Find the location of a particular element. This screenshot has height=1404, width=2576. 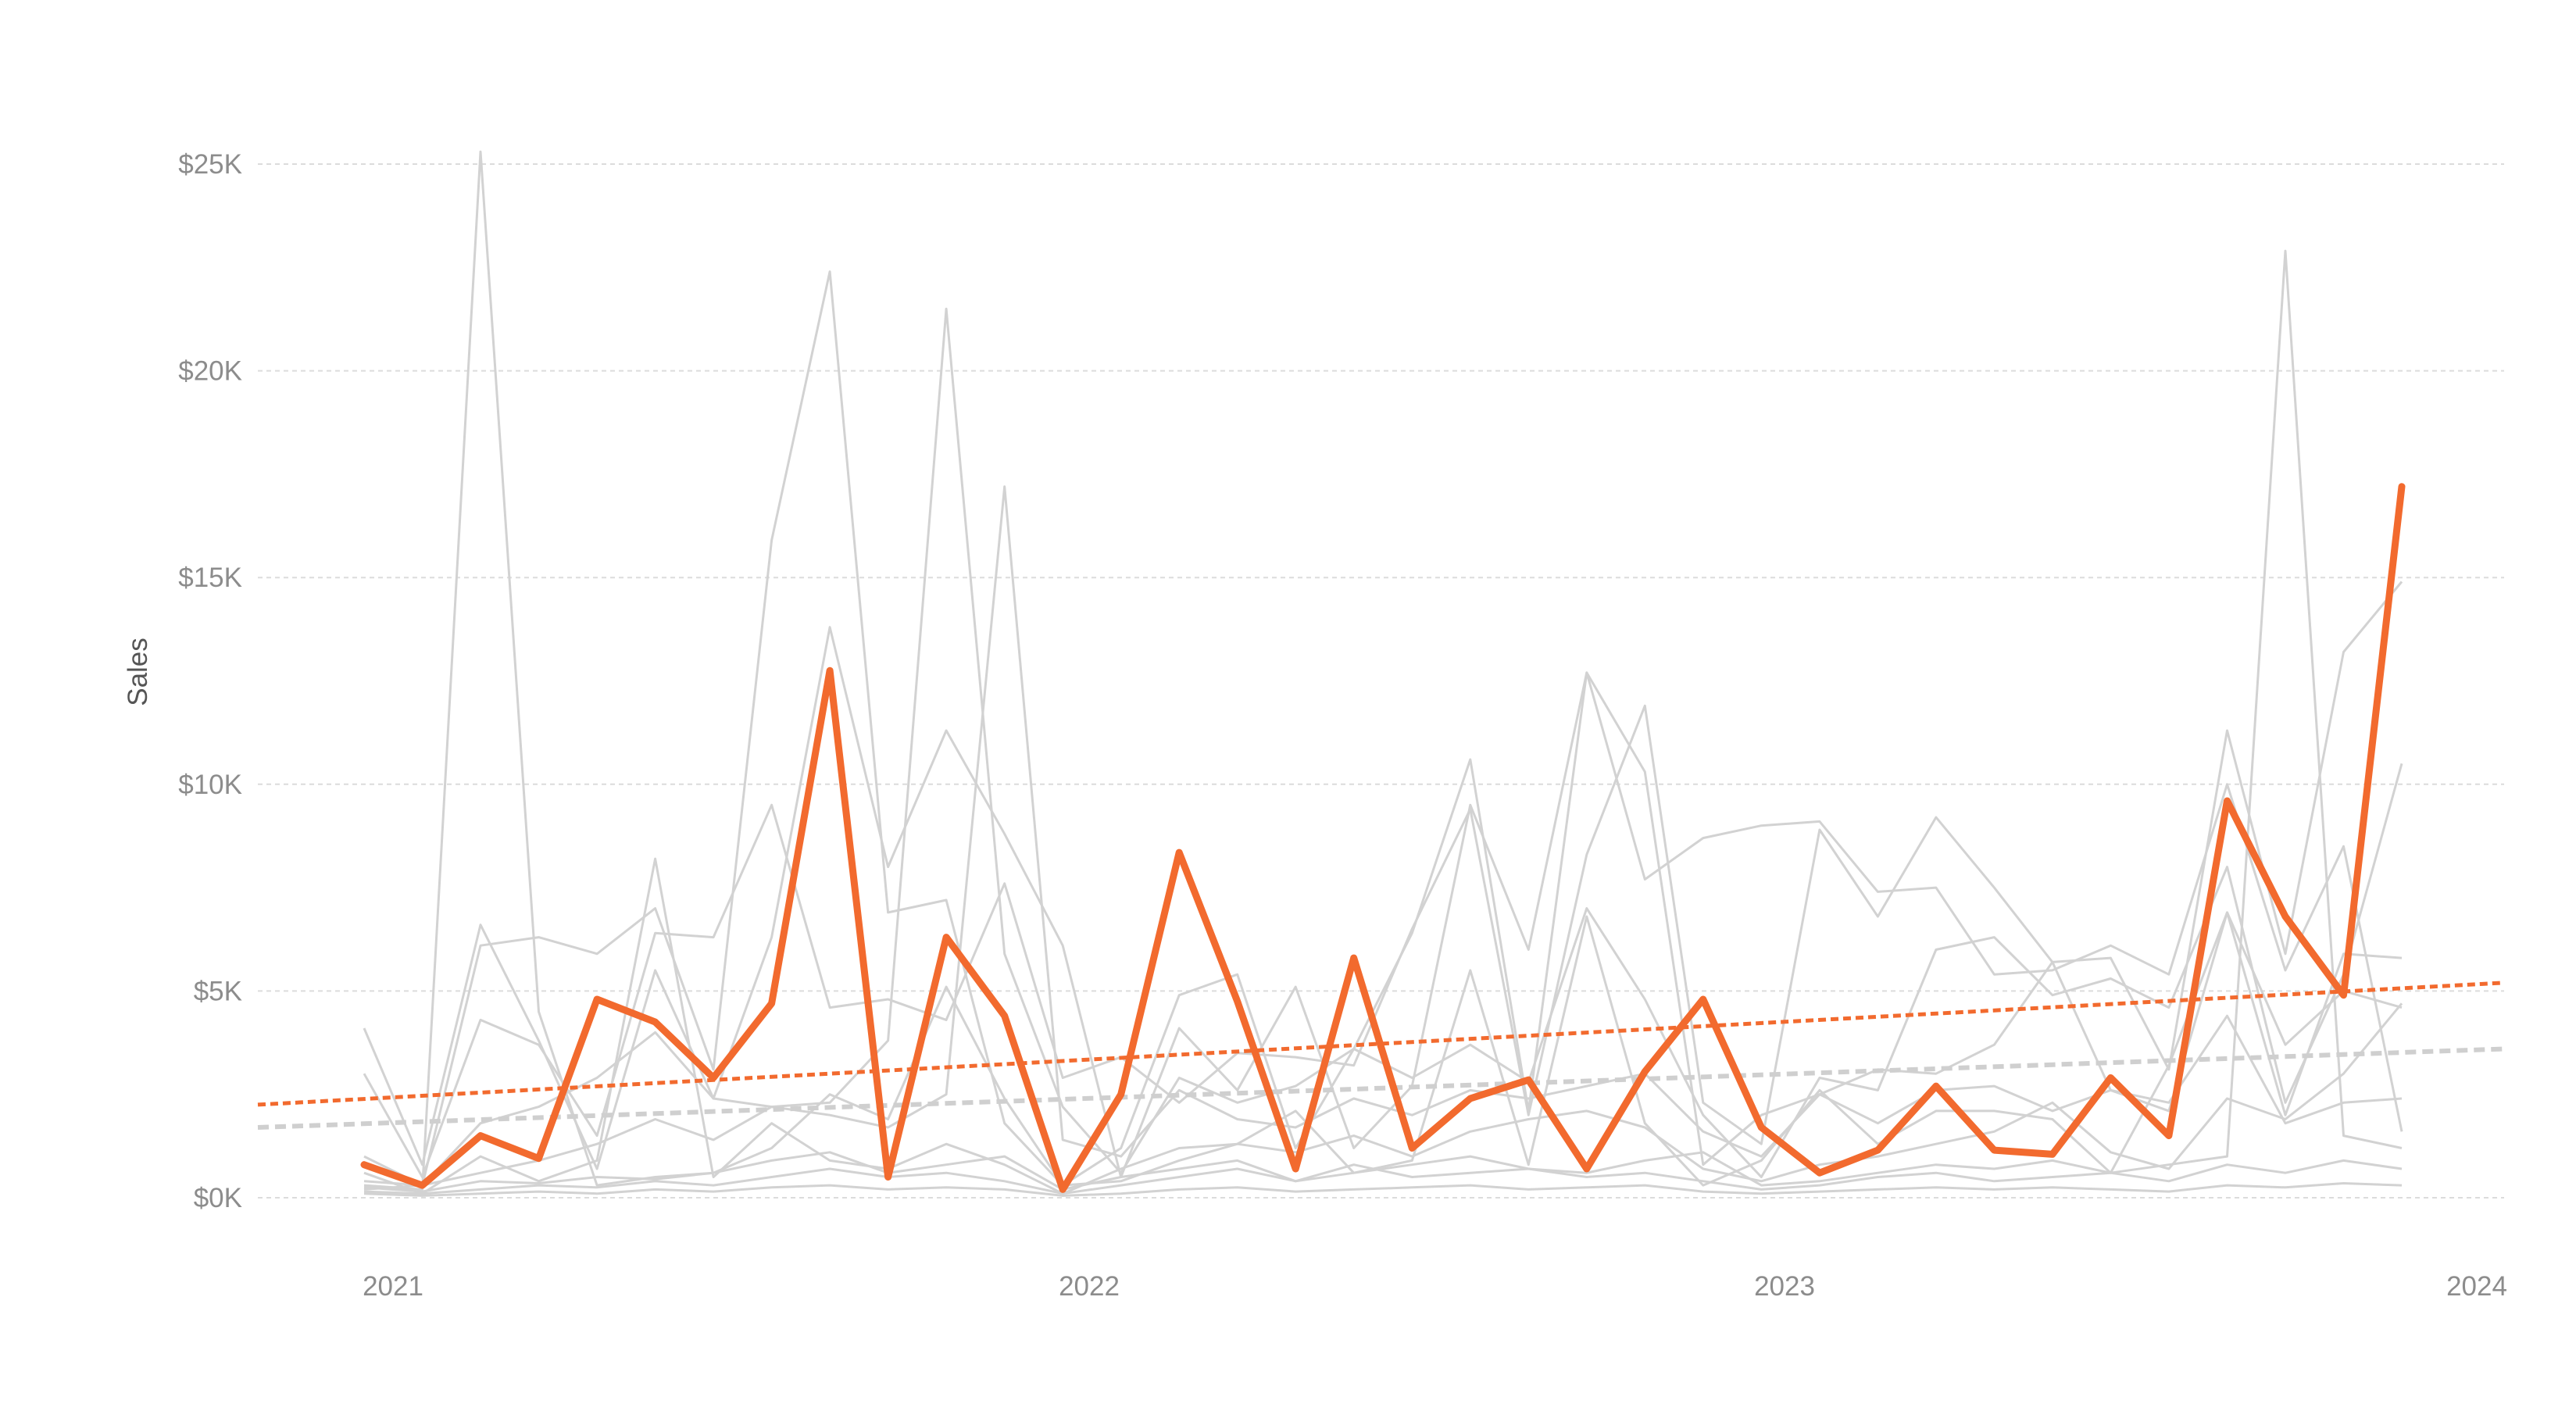

x-tick-label: 2024 is located at coordinates (2477, 1286).